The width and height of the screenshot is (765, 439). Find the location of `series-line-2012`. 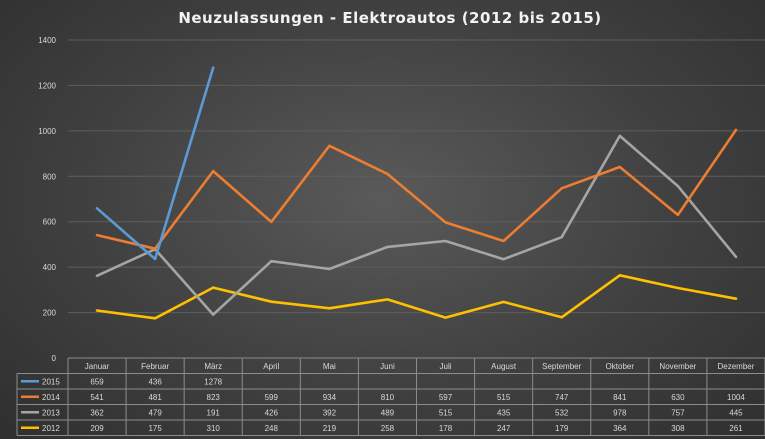

series-line-2012 is located at coordinates (416, 296).